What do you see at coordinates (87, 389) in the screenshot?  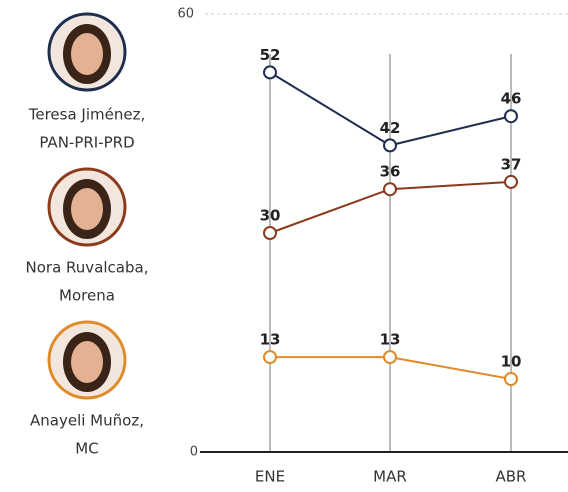 I see `legend-item: Anayeli Muñoz, MC` at bounding box center [87, 389].